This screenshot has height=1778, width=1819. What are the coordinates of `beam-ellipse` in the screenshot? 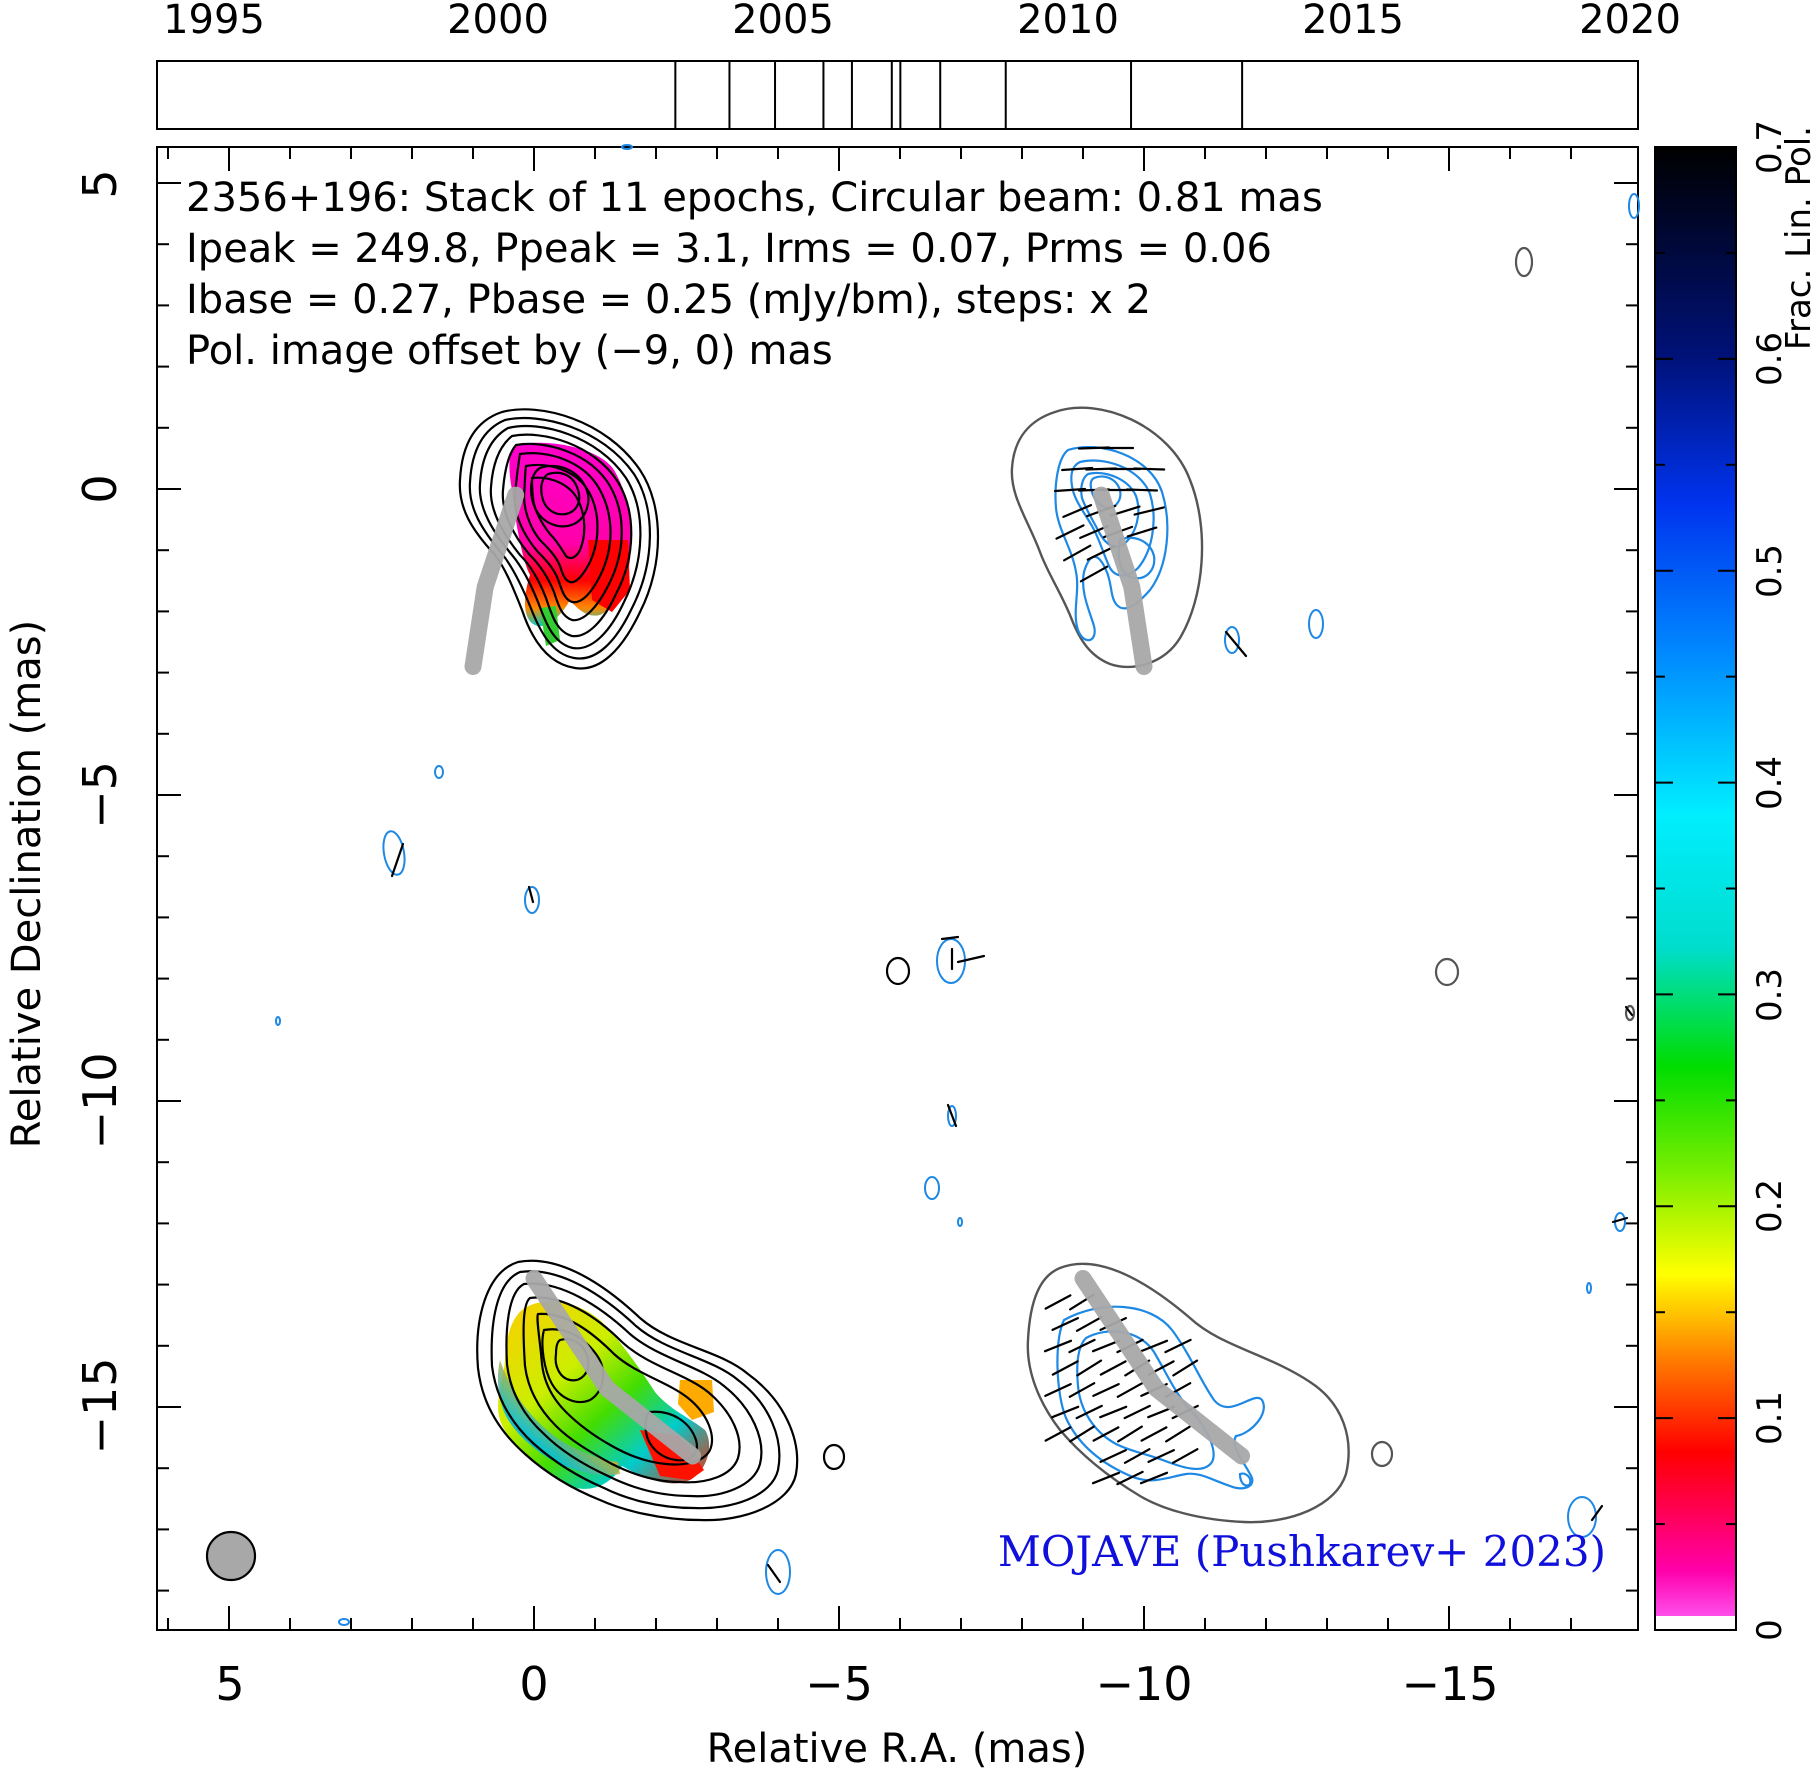 It's located at (231, 1556).